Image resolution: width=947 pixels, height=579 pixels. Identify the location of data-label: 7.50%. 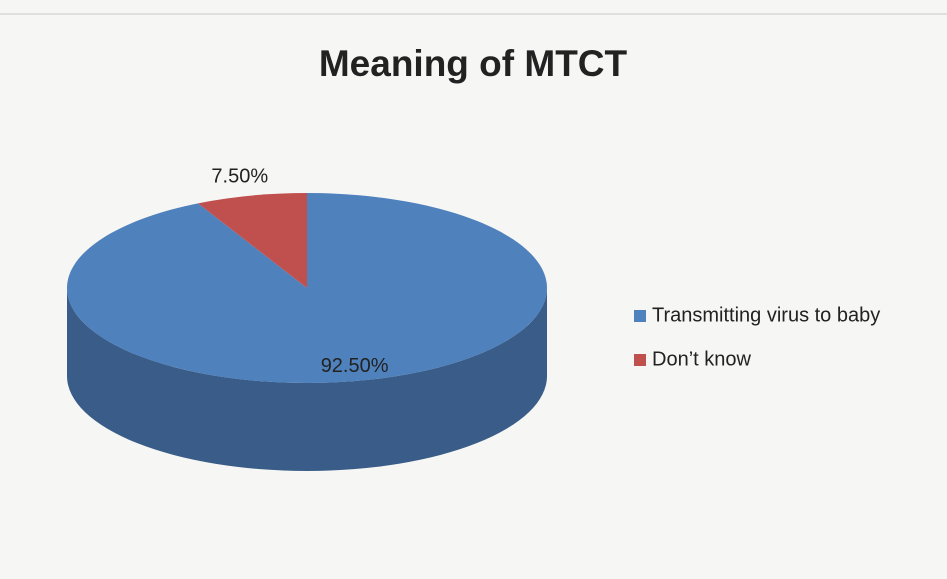
(239, 176).